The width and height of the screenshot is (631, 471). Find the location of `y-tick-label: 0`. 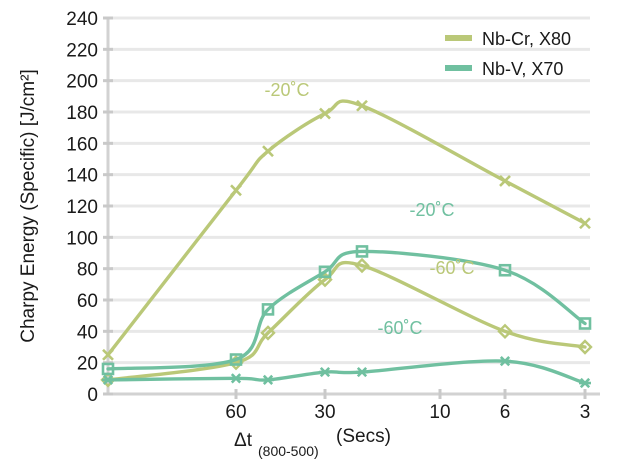

y-tick-label: 0 is located at coordinates (92, 395).